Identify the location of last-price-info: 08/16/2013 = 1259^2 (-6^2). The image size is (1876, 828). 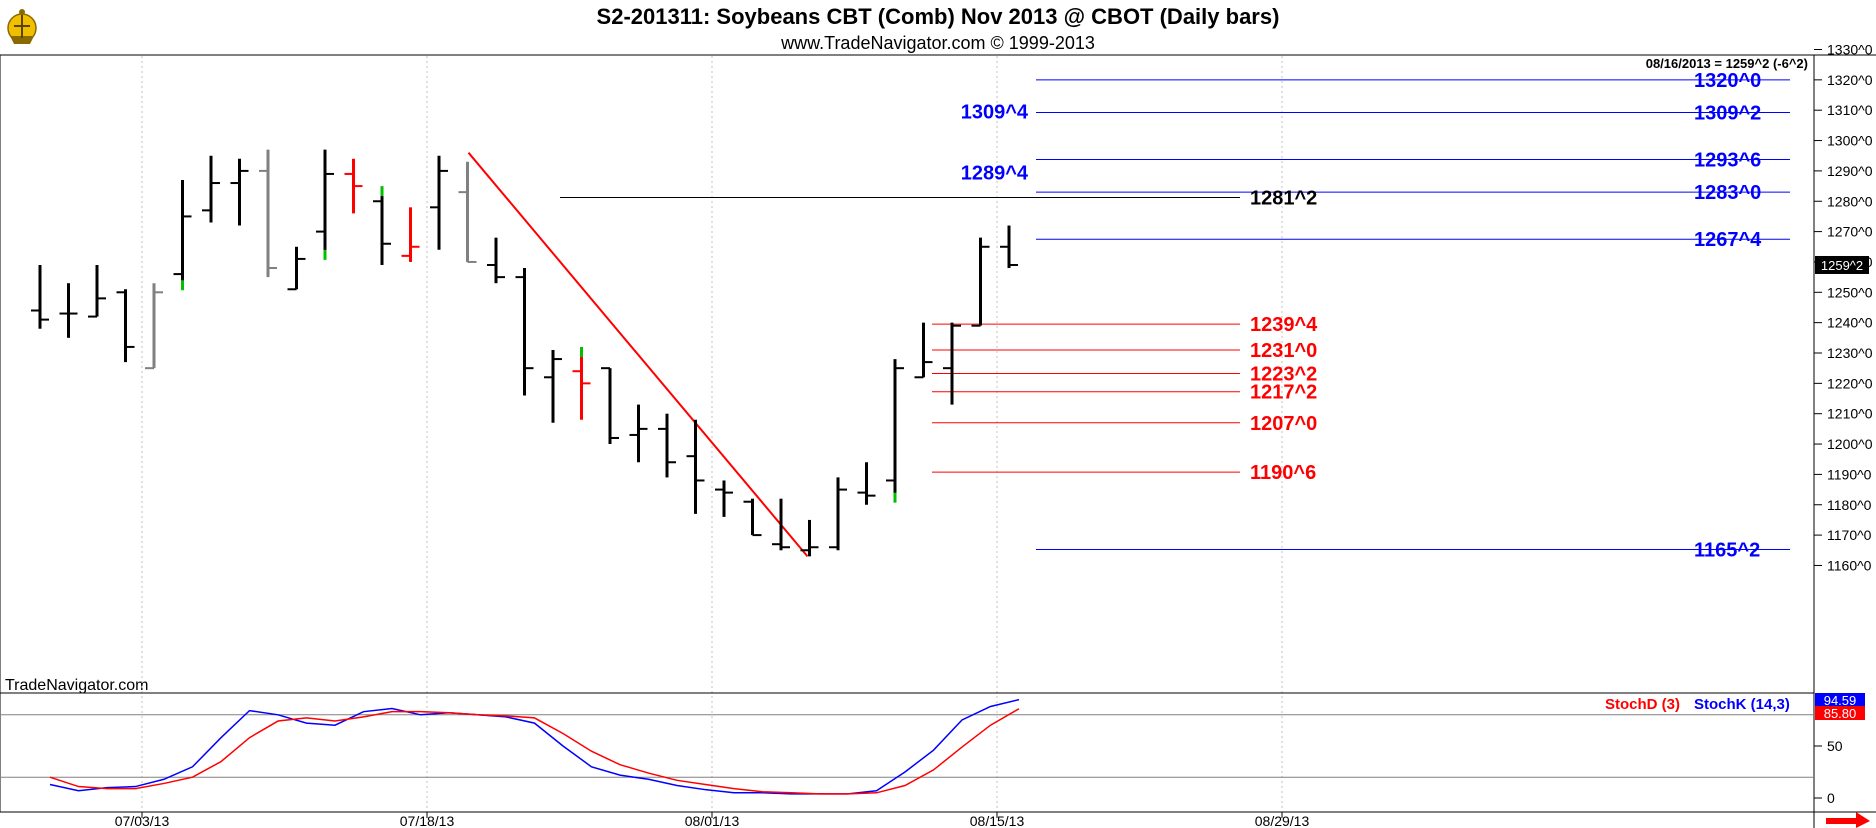
(1727, 63).